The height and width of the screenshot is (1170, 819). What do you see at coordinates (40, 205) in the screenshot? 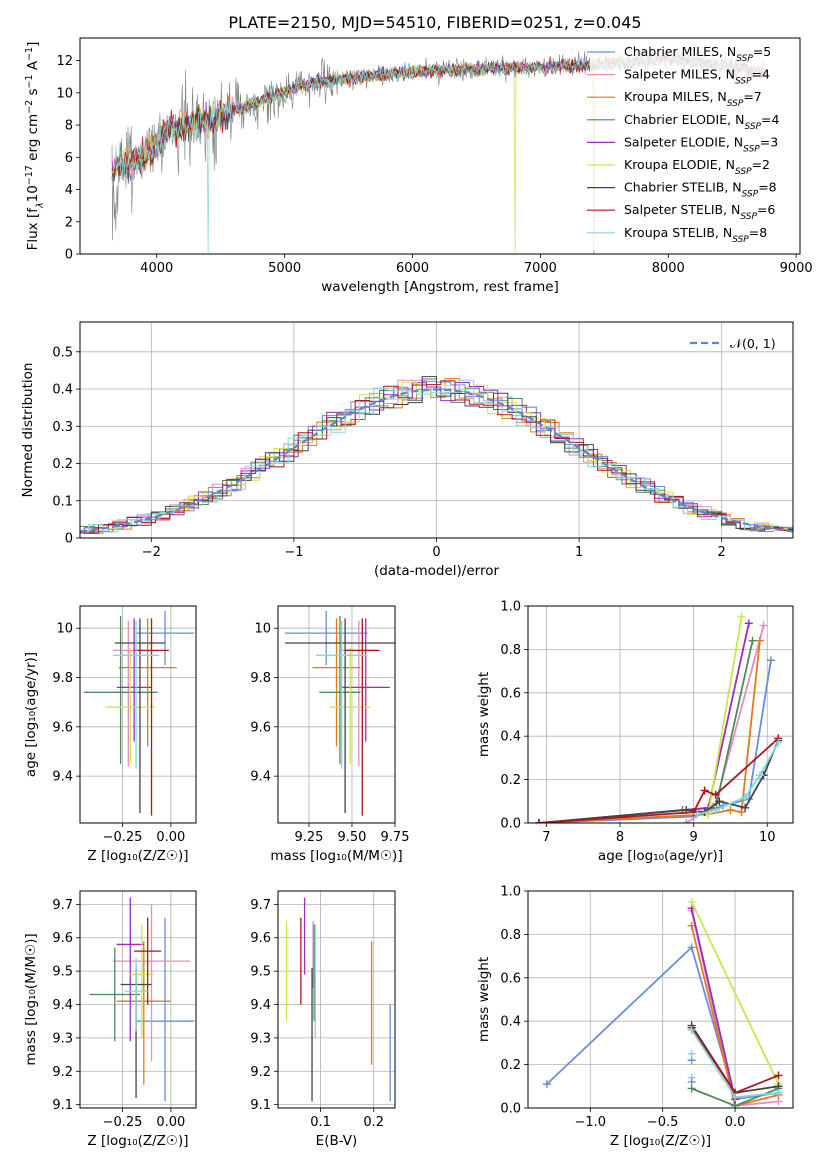
I see `y-axis-label-part: λ` at bounding box center [40, 205].